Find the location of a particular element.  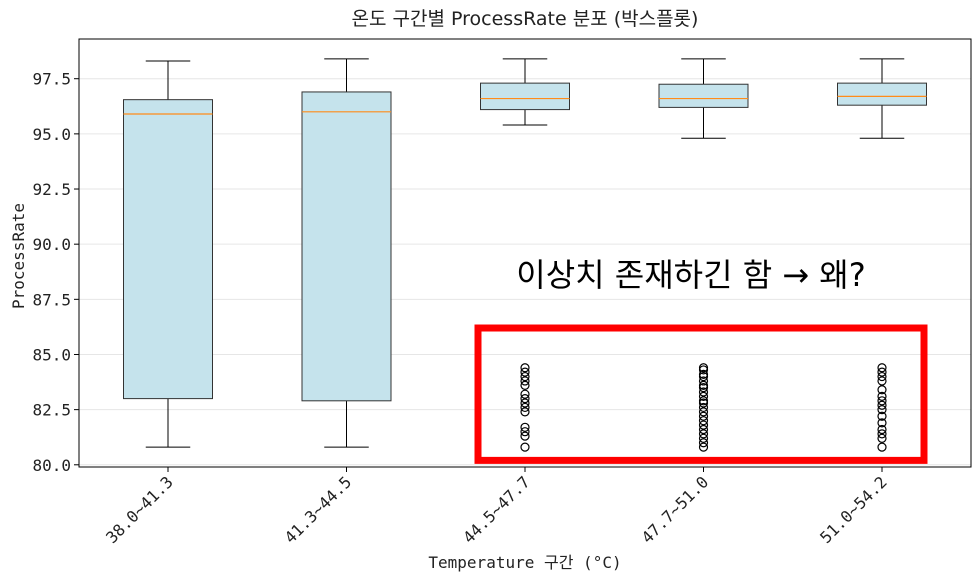

x-tick-label: 51.0~54.2 is located at coordinates (853, 509).